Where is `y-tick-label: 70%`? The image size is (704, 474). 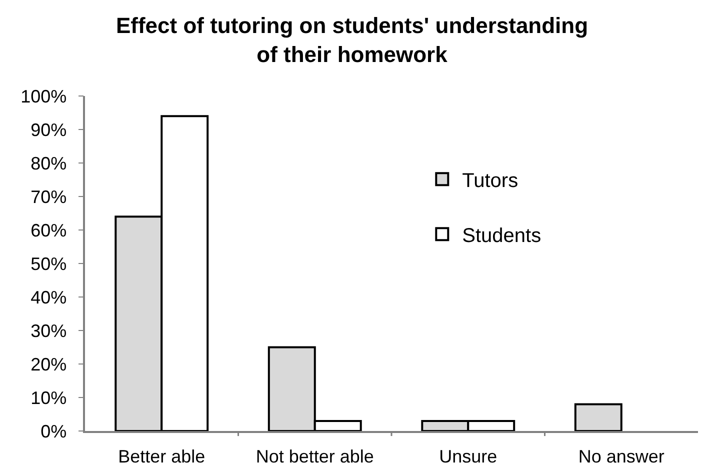 y-tick-label: 70% is located at coordinates (48, 196).